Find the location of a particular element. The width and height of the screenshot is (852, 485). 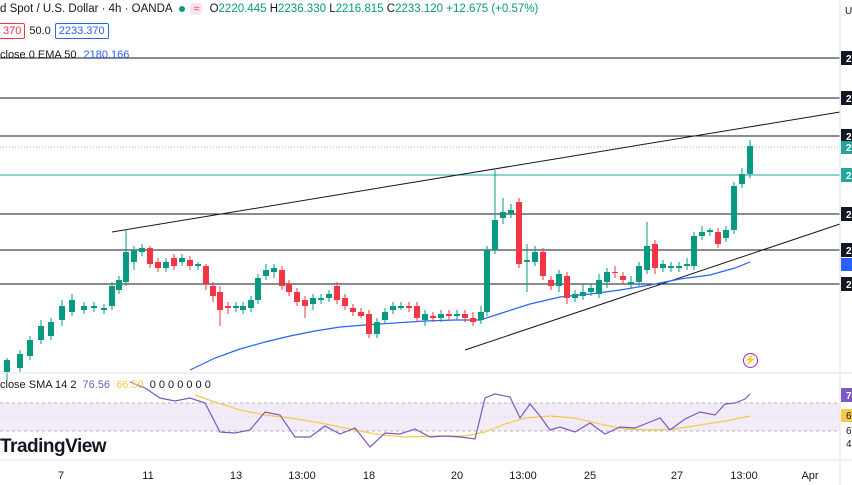

time-tick: Apr is located at coordinates (809, 476).